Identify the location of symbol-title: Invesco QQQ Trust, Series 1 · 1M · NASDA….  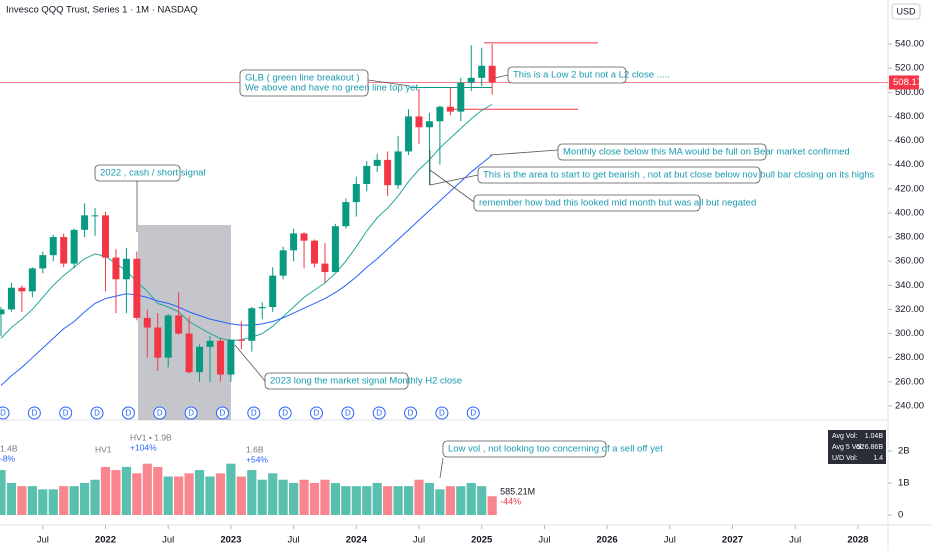
(102, 10).